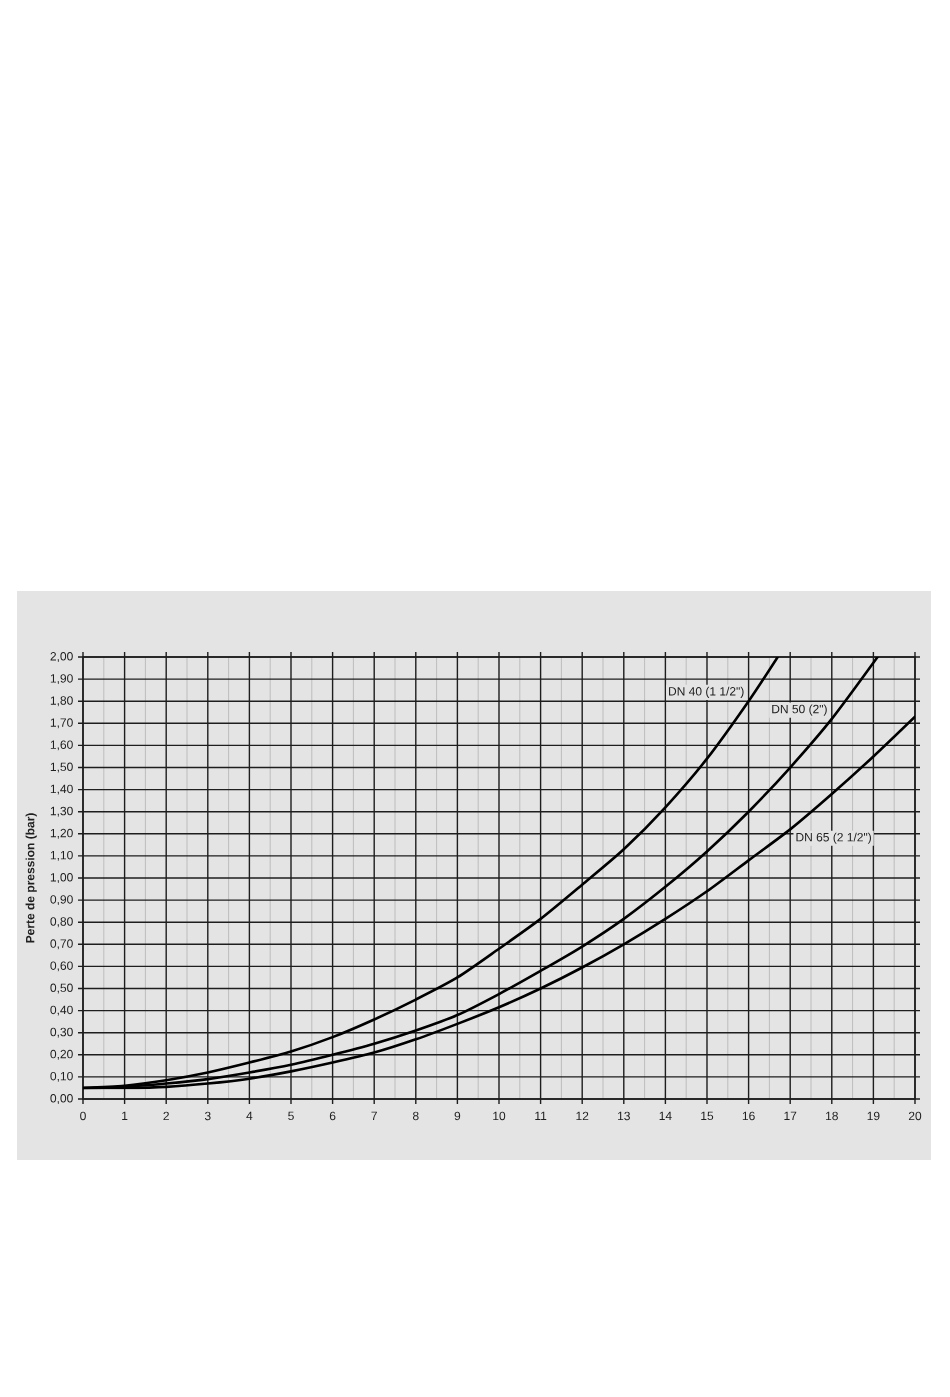 This screenshot has height=1397, width=950. I want to click on y-axis-title: Perte de pression (bar), so click(31, 878).